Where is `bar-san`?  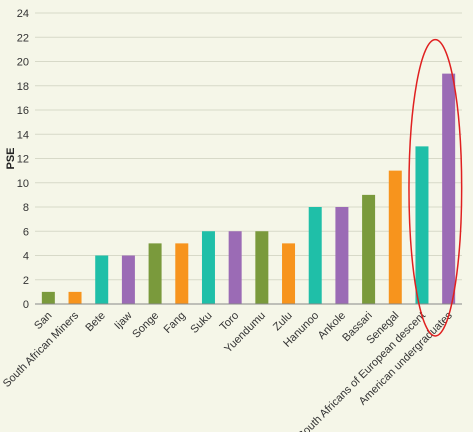
bar-san is located at coordinates (48, 297).